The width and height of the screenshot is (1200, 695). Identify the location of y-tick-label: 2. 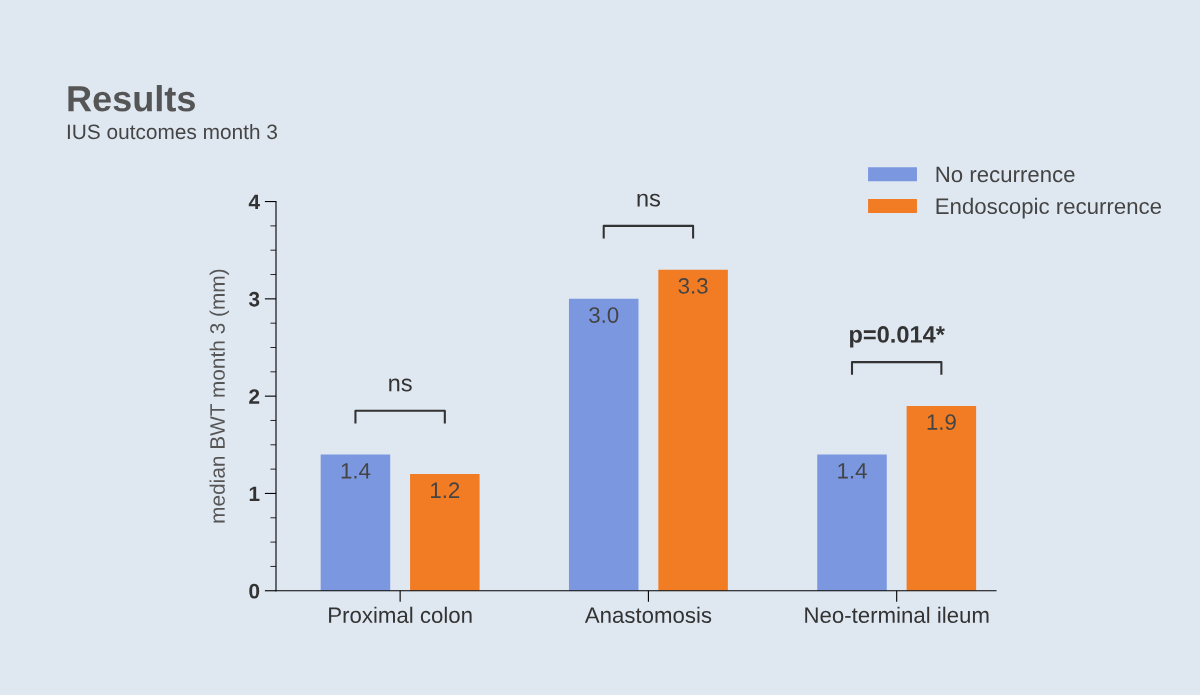
(254, 396).